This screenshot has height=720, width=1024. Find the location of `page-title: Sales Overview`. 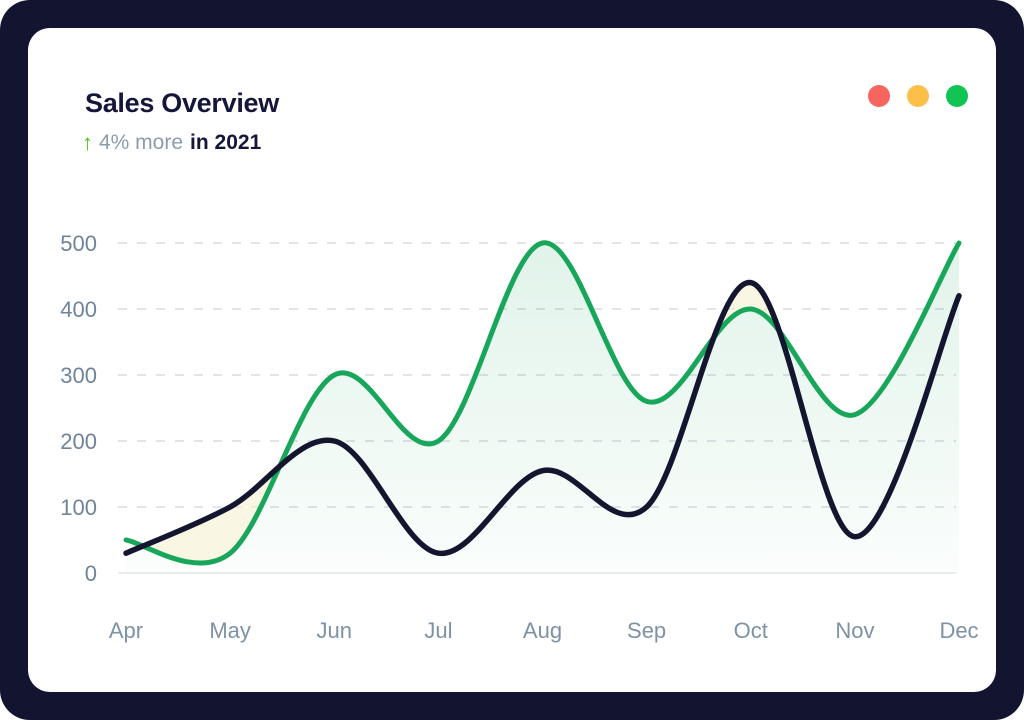

page-title: Sales Overview is located at coordinates (182, 103).